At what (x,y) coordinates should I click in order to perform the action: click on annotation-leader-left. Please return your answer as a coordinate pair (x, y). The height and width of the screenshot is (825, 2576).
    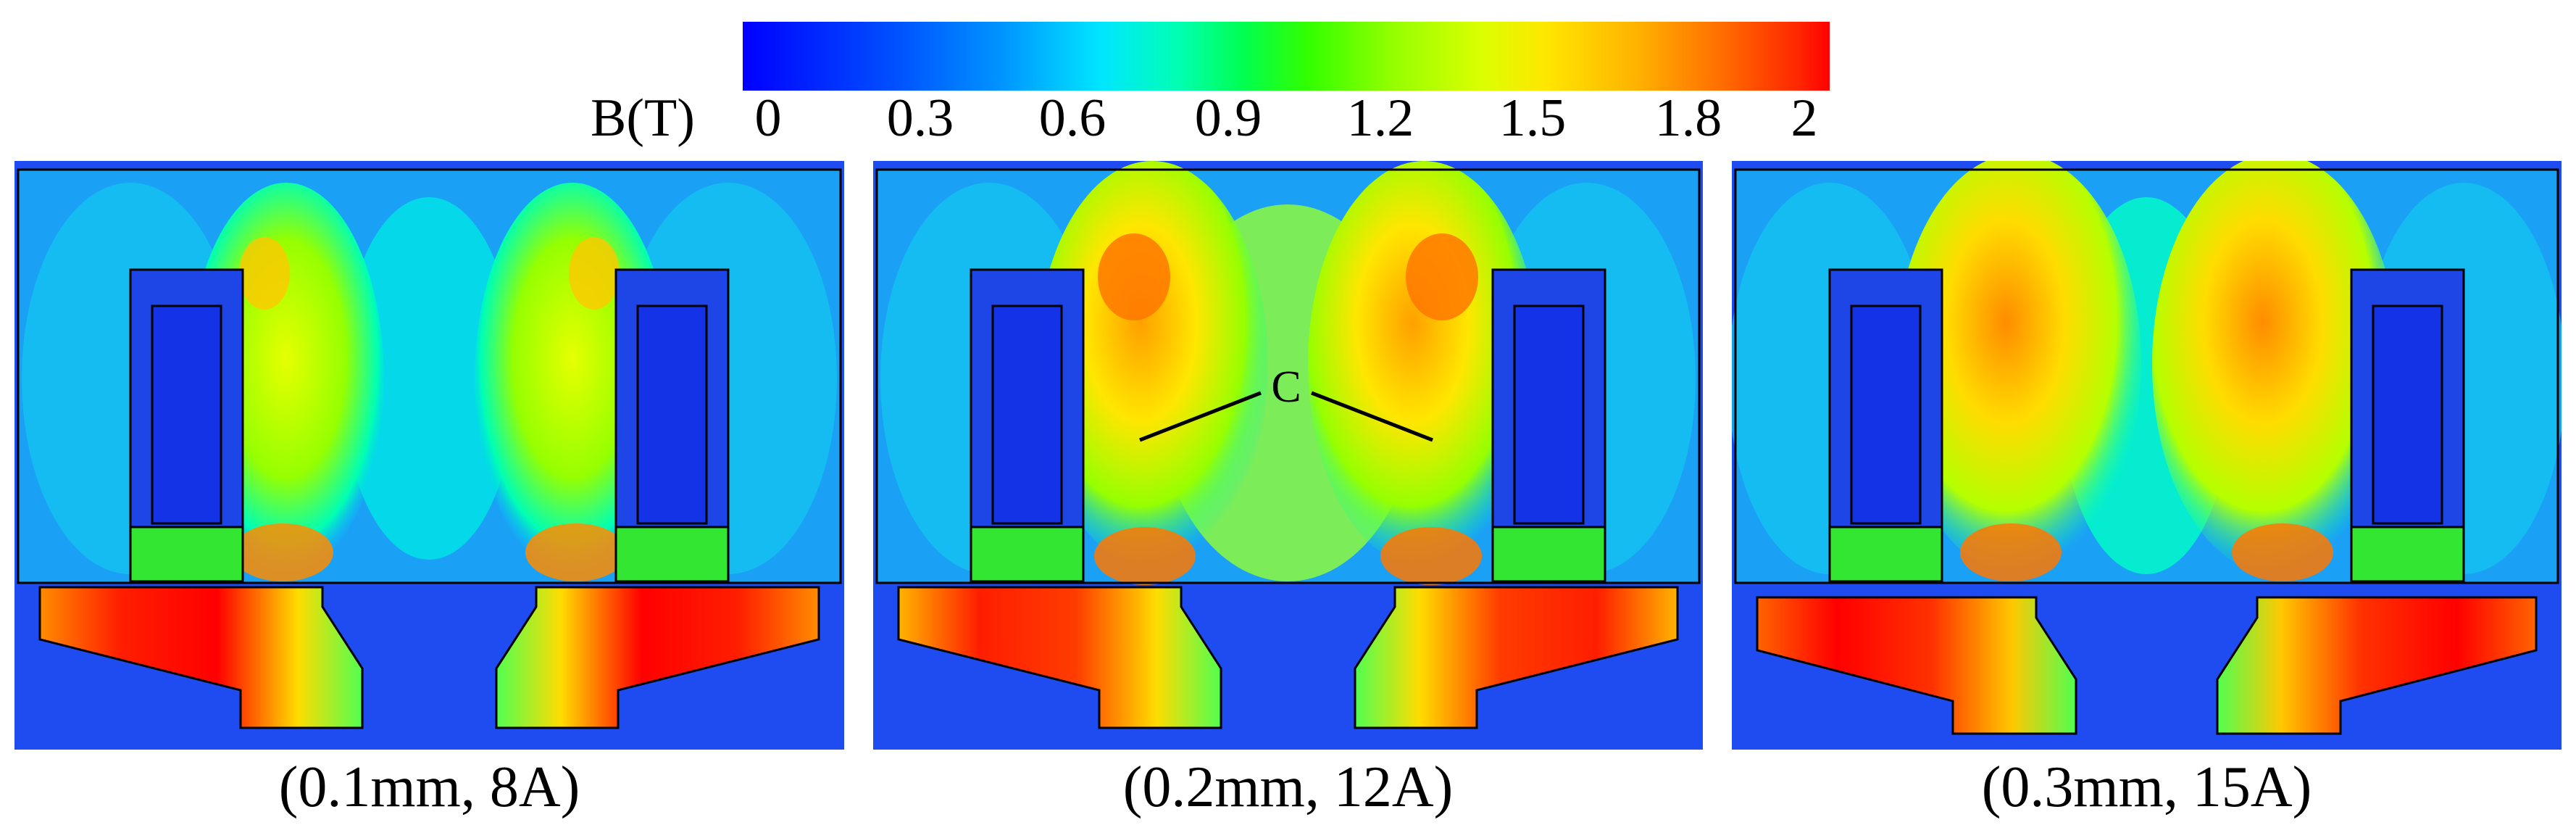
    Looking at the image, I should click on (1200, 416).